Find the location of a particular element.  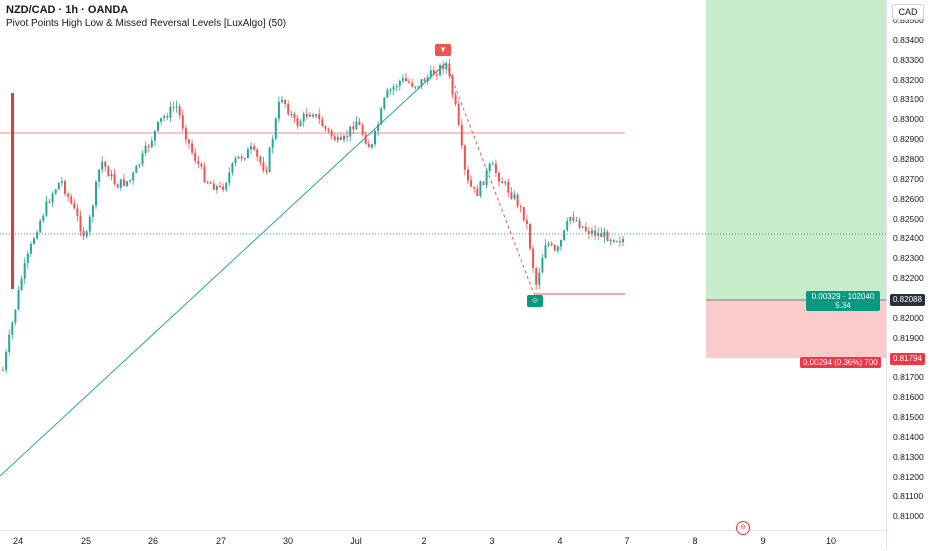

loss-label: 0.00294 (0.36%) 700 is located at coordinates (840, 362).